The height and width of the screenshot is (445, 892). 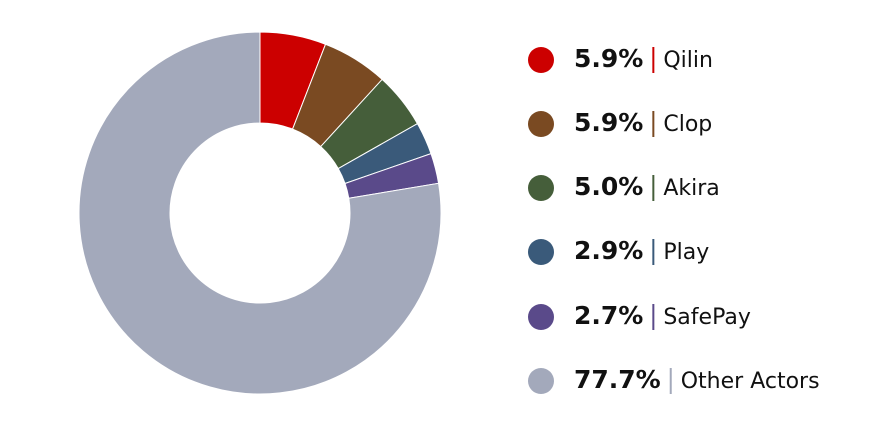 What do you see at coordinates (687, 124) in the screenshot?
I see `legend-label: Clop` at bounding box center [687, 124].